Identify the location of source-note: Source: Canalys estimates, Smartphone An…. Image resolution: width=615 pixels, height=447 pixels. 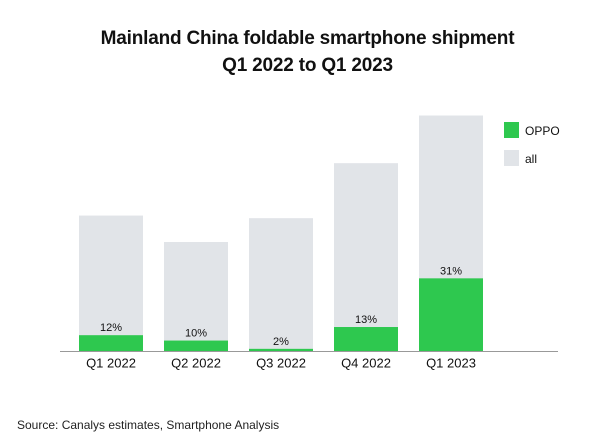
(148, 425).